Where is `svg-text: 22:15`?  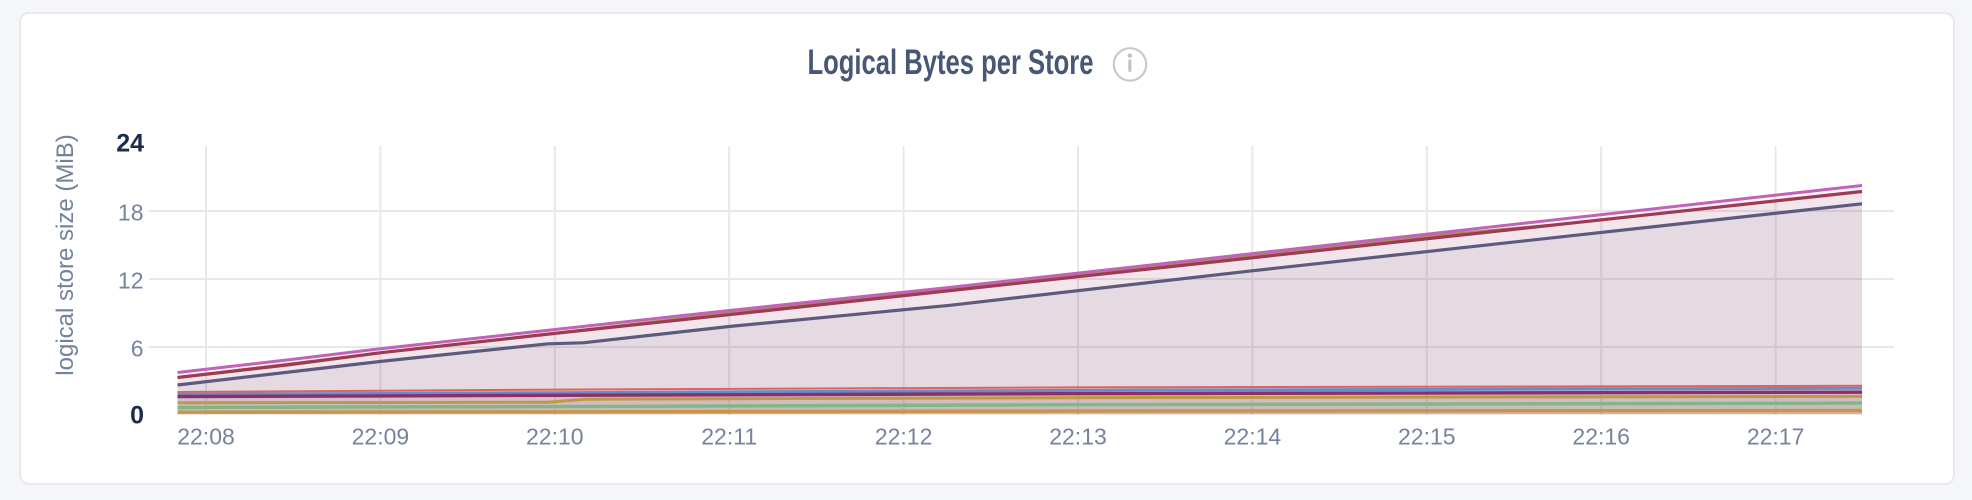
svg-text: 22:15 is located at coordinates (1427, 437).